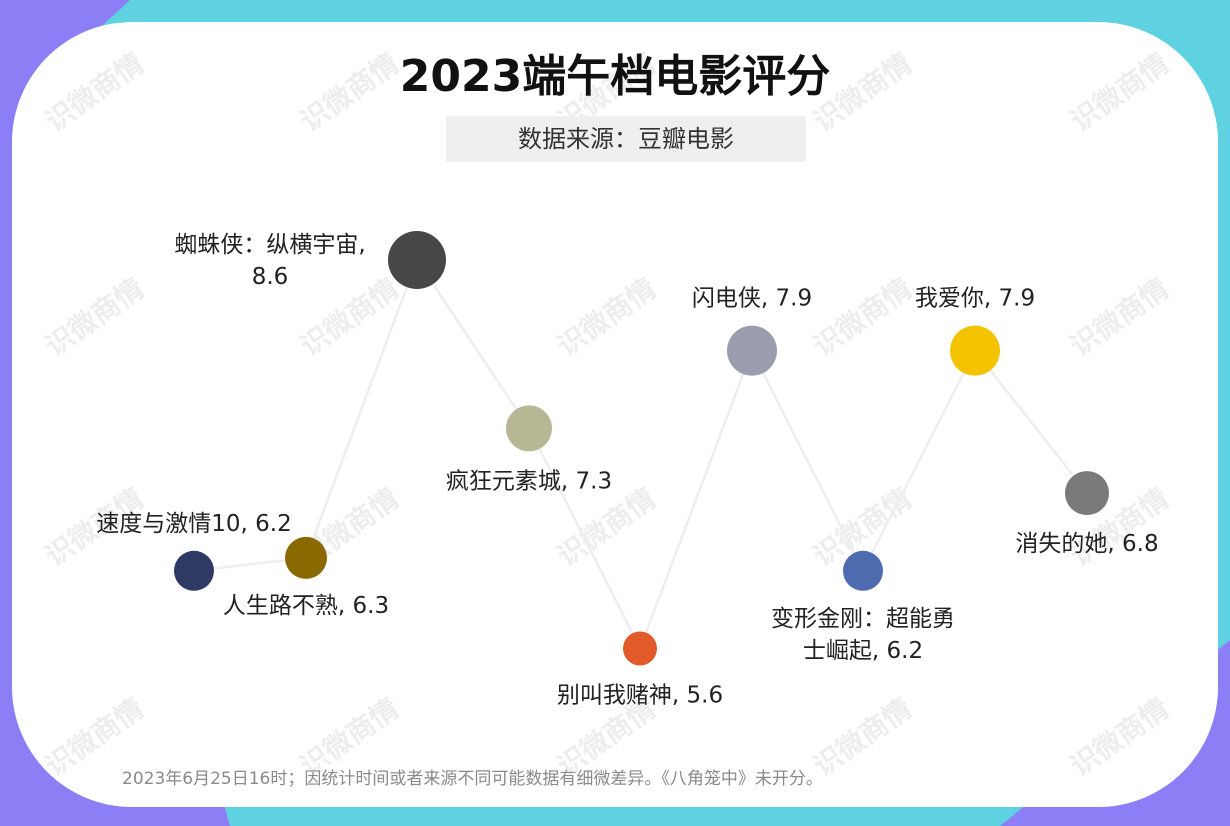 Image resolution: width=1230 pixels, height=826 pixels. What do you see at coordinates (752, 299) in the screenshot?
I see `data-label: 闪电侠, 7.9` at bounding box center [752, 299].